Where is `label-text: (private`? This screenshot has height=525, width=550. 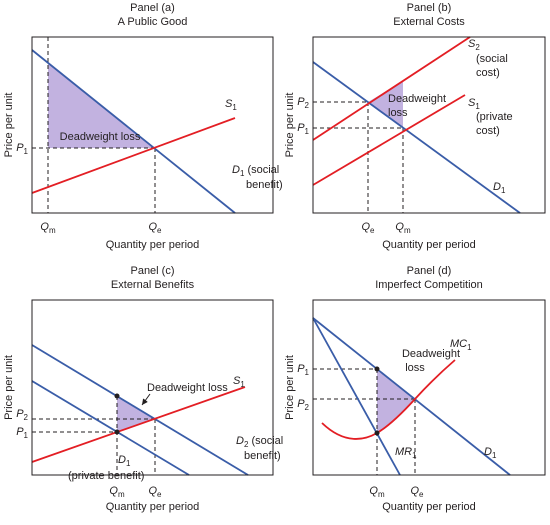 label-text: (private is located at coordinates (494, 117).